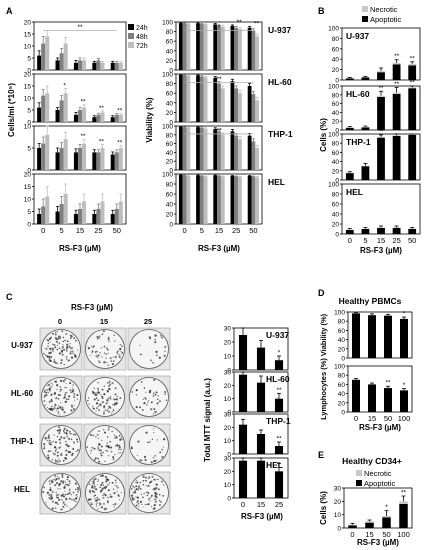 This screenshot has height=550, width=428. What do you see at coordinates (404, 338) in the screenshot?
I see `panelD-0-bar` at bounding box center [404, 338].